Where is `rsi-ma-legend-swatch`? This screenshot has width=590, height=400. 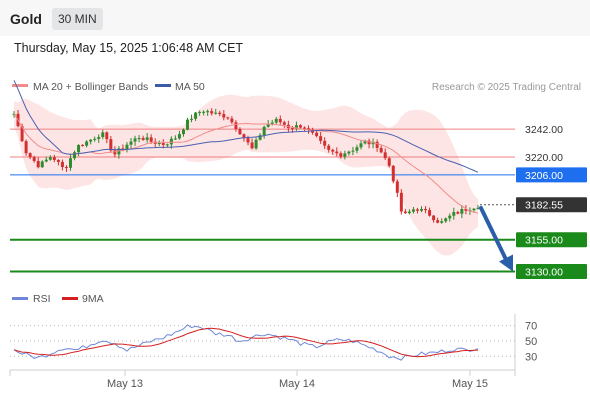
rsi-ma-legend-swatch is located at coordinates (70, 298).